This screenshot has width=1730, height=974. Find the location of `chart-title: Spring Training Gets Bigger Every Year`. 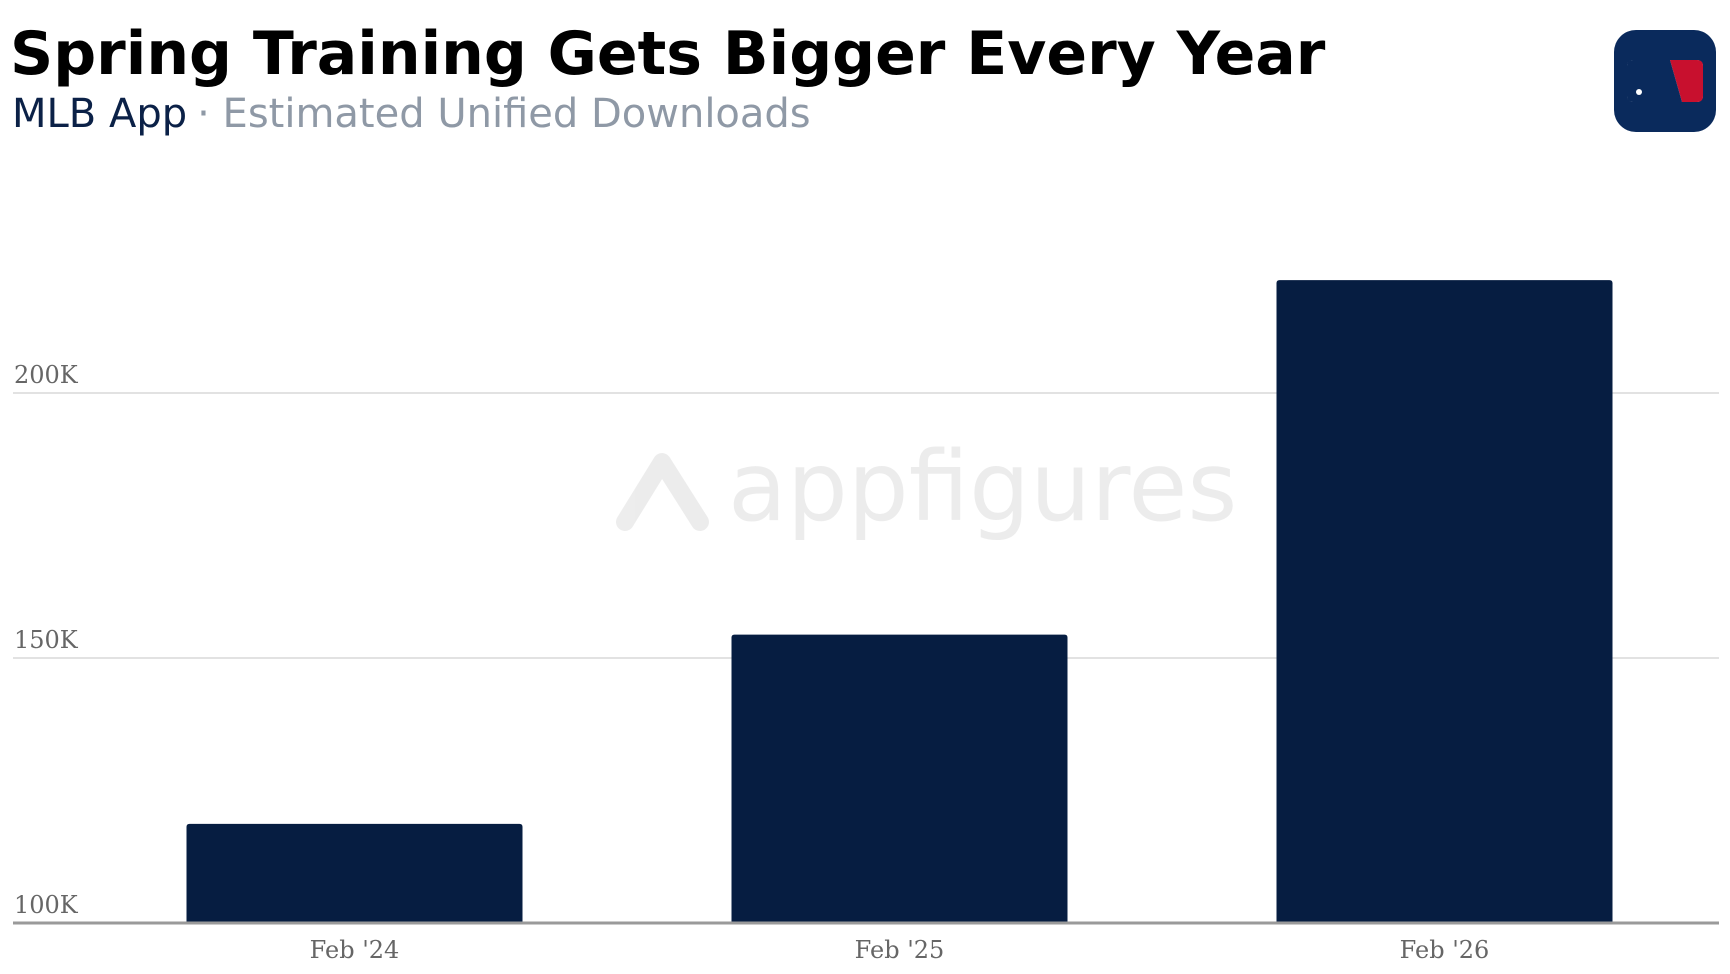

chart-title: Spring Training Gets Bigger Every Year is located at coordinates (668, 54).